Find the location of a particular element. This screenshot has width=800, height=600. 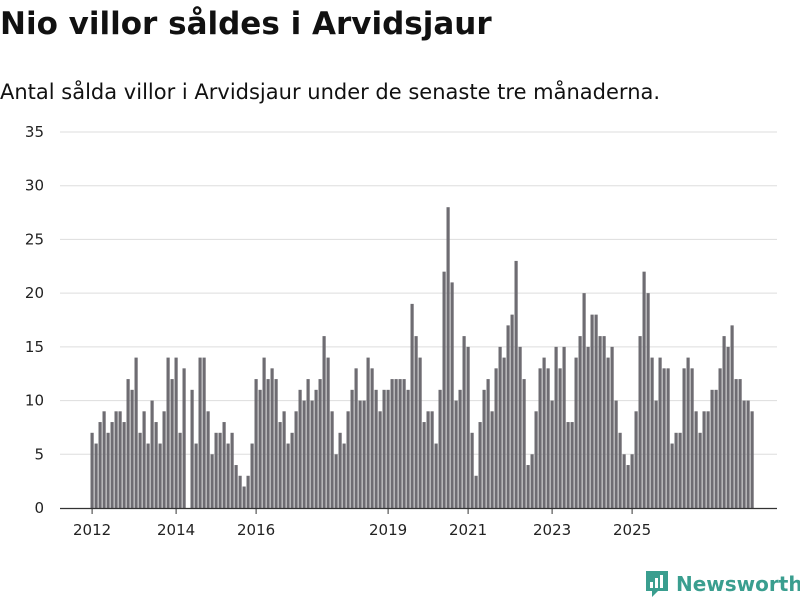

brand-name: Newsworthy is located at coordinates (738, 584).